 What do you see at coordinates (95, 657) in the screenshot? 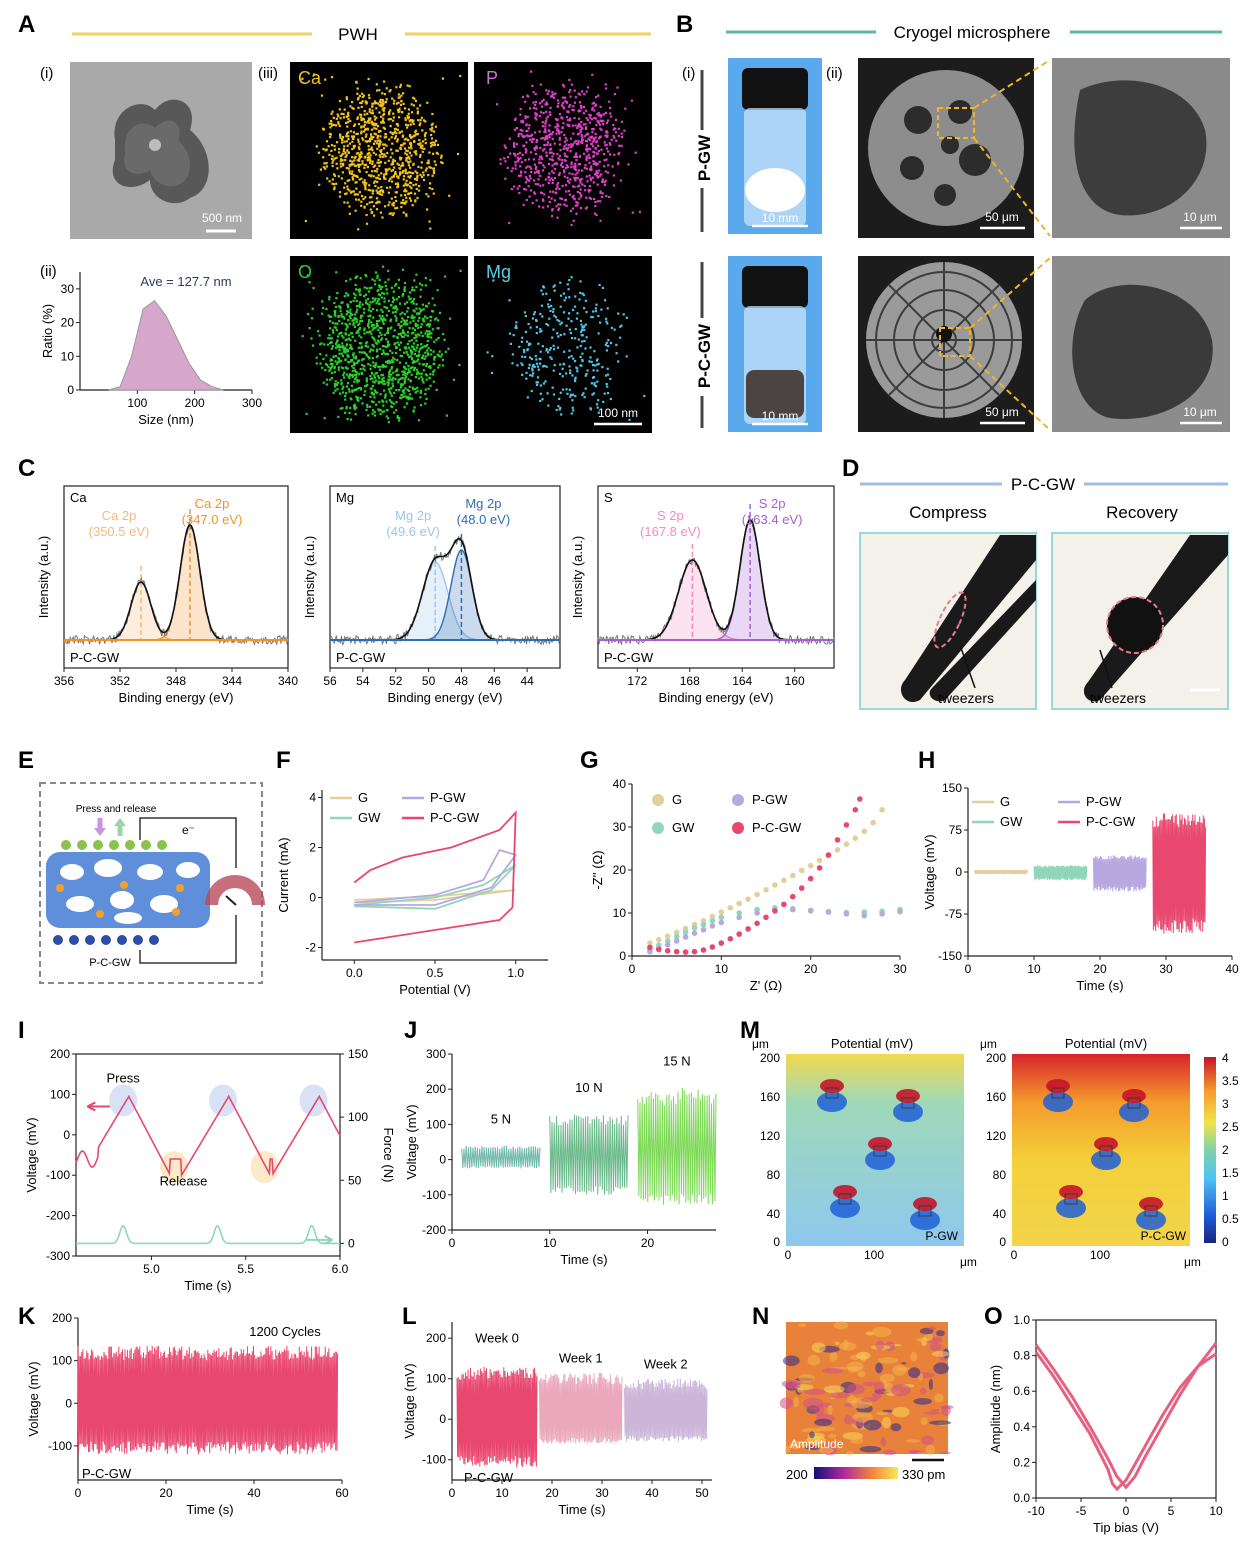
I see `sample-label: P-C-GW` at bounding box center [95, 657].